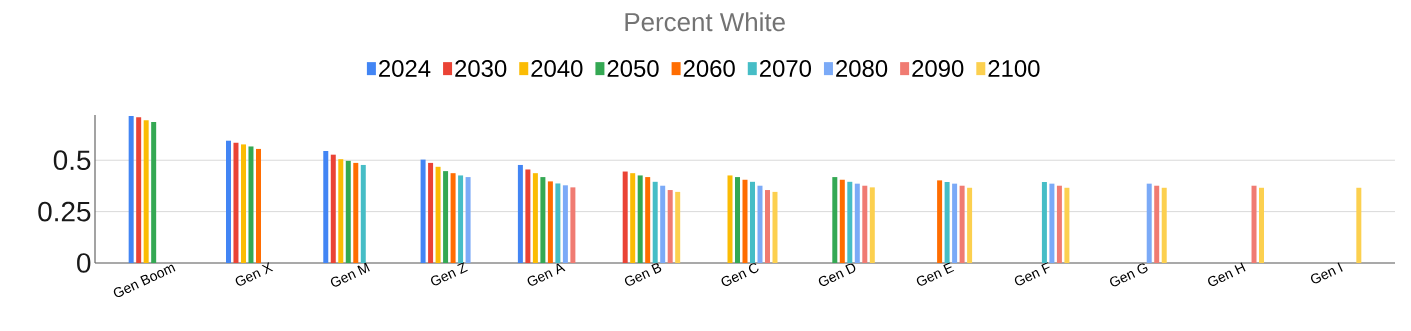  I want to click on x-tick-label: Gen F, so click(1032, 274).